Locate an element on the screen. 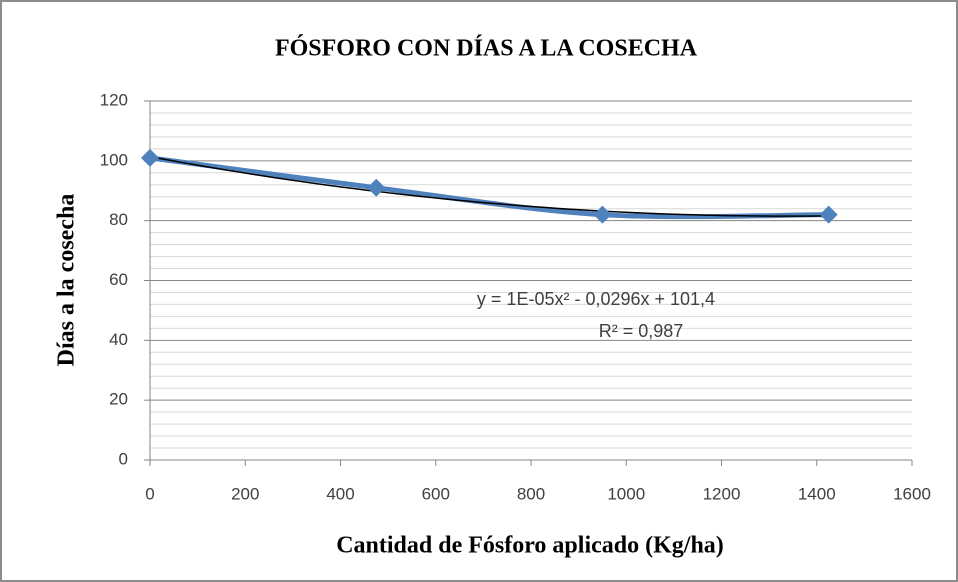 This screenshot has width=958, height=582. trendline is located at coordinates (489, 186).